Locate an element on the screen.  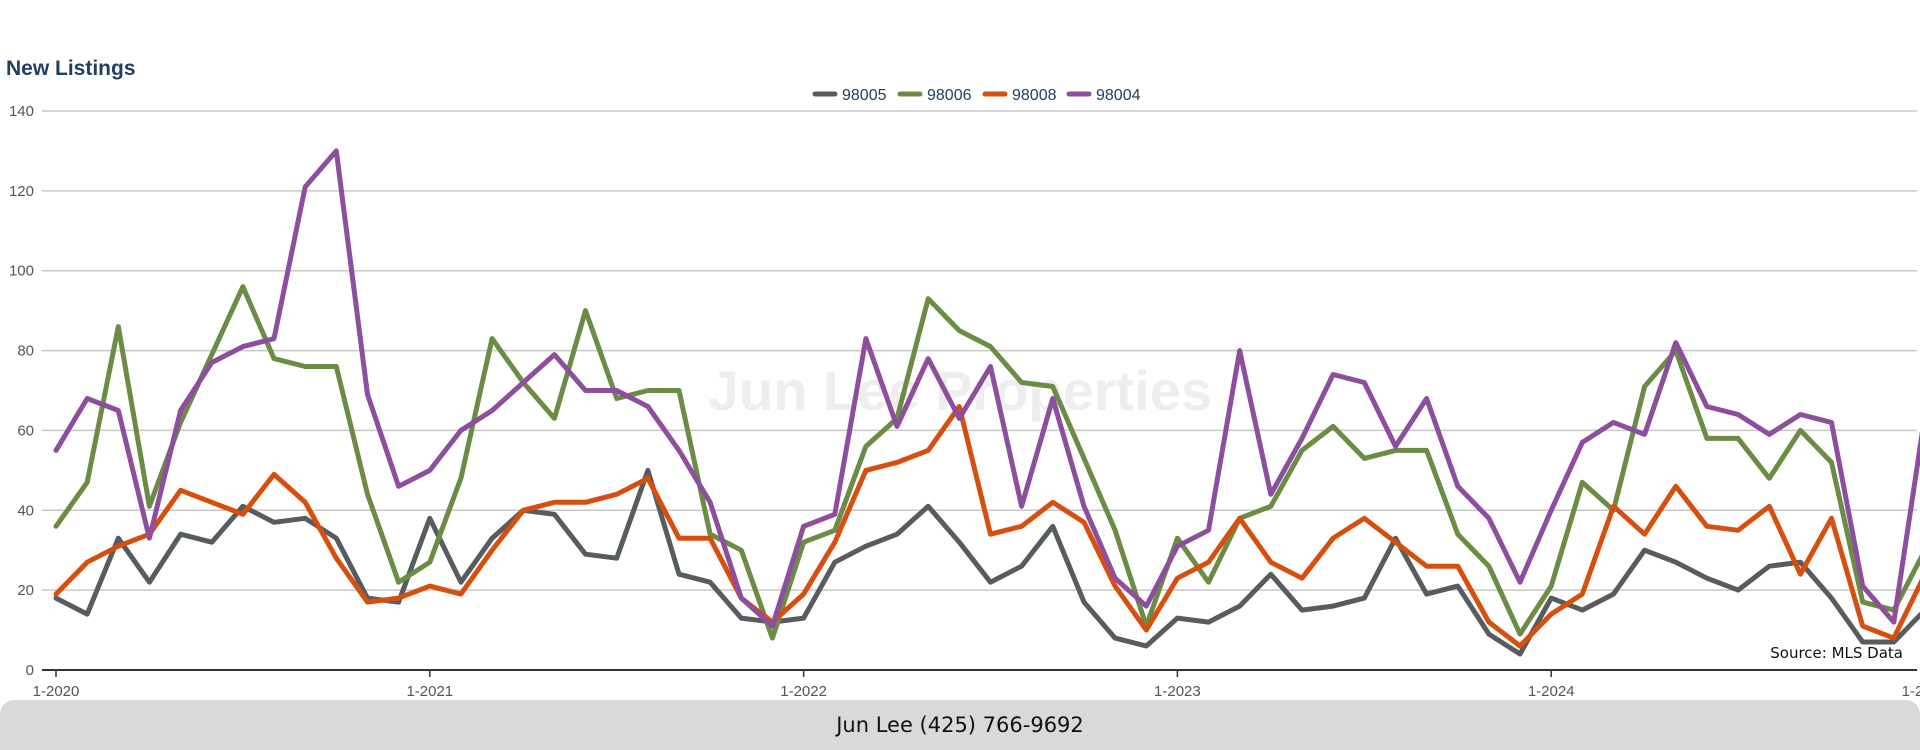
x-tick-label: 1-2020 is located at coordinates (56, 691).